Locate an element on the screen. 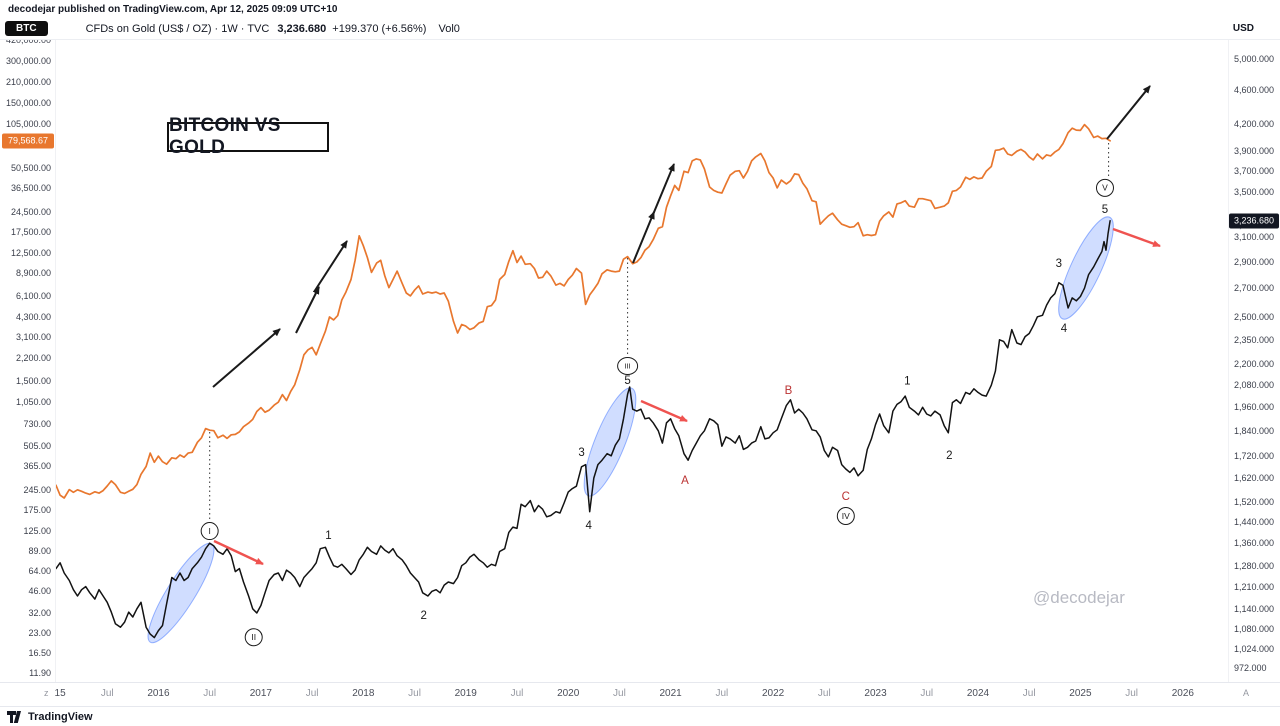  left-axis-tick: 4,300.00 is located at coordinates (33, 317).